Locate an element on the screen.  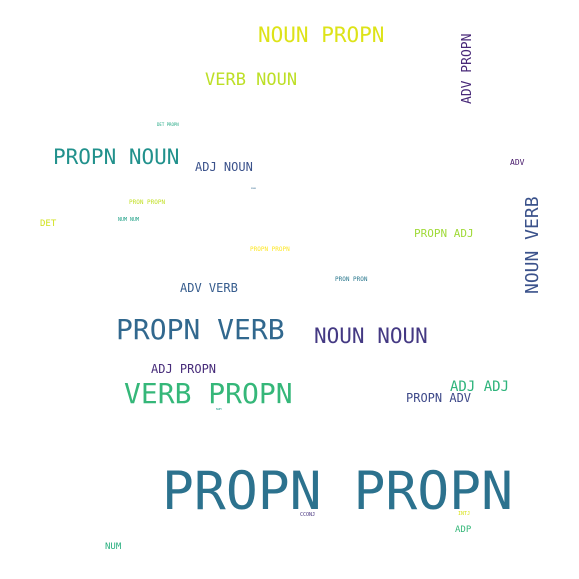
word-propn-propn-large: PROPN PROPN is located at coordinates (337, 491).